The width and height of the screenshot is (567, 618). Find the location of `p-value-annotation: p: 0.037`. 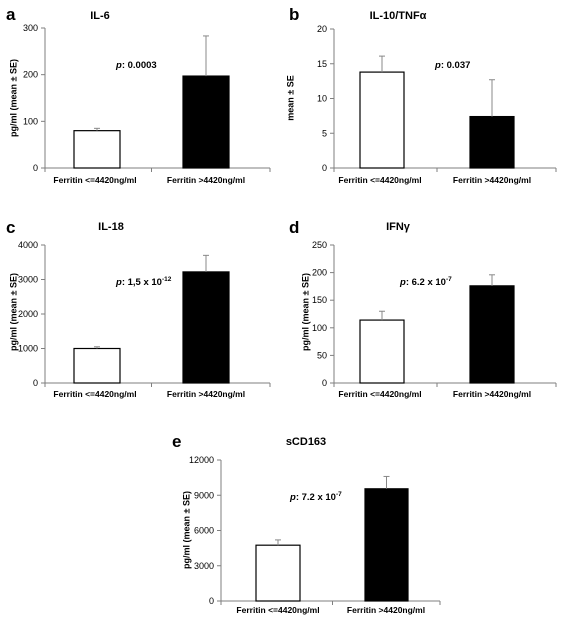

p-value-annotation: p: 0.037 is located at coordinates (452, 65).